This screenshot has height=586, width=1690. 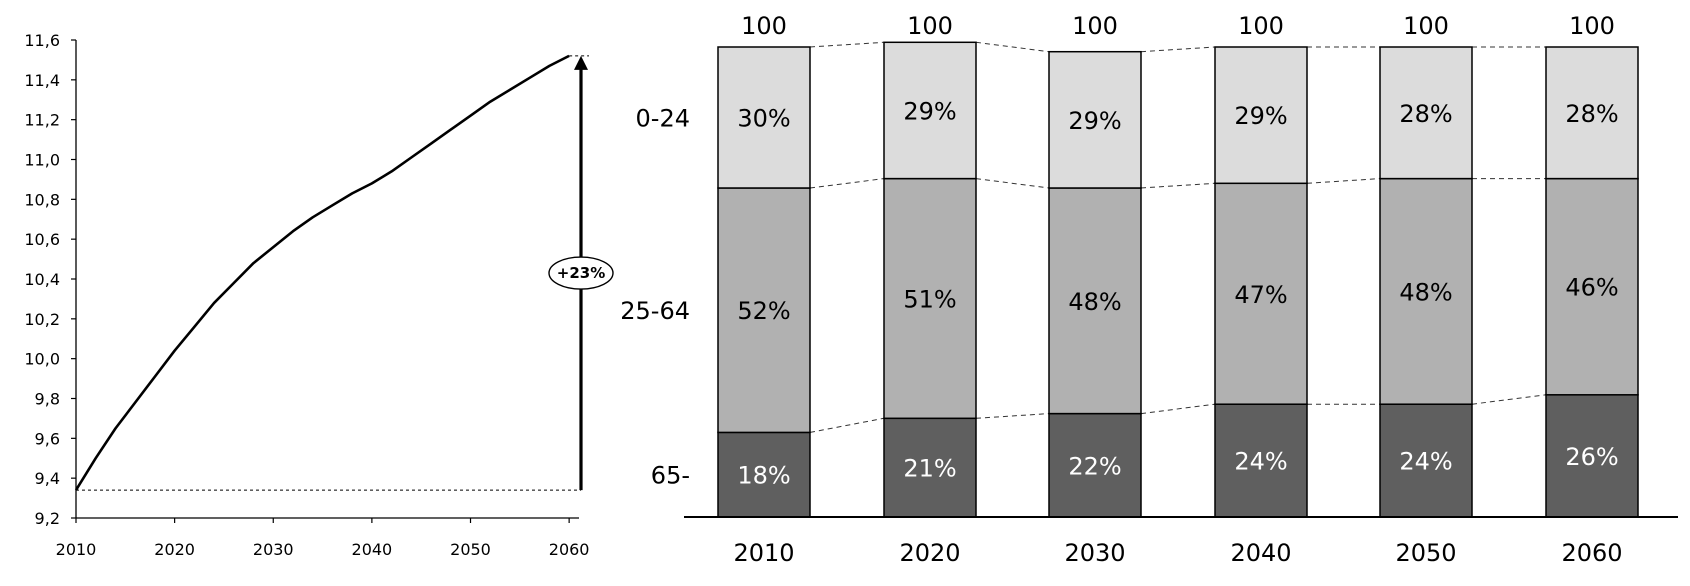 I want to click on line-chart-x-ticks: 2010 2020 2030 2040 2050 2060, so click(x=323, y=538).